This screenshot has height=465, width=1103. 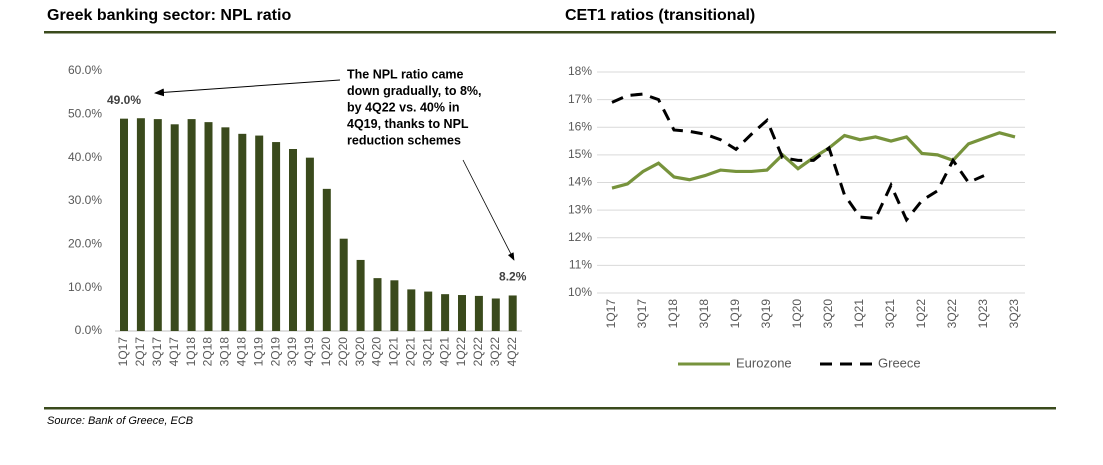 What do you see at coordinates (343, 352) in the screenshot?
I see `x-tick-label: 2Q20` at bounding box center [343, 352].